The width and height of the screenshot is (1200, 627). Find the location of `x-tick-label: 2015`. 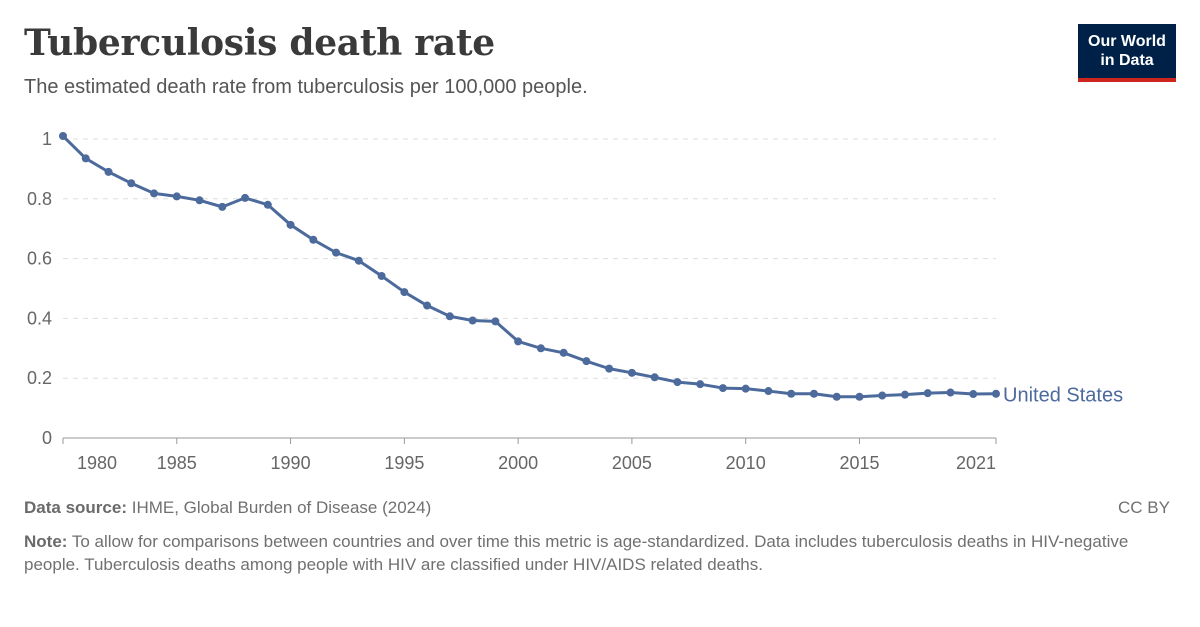

x-tick-label: 2015 is located at coordinates (859, 463).